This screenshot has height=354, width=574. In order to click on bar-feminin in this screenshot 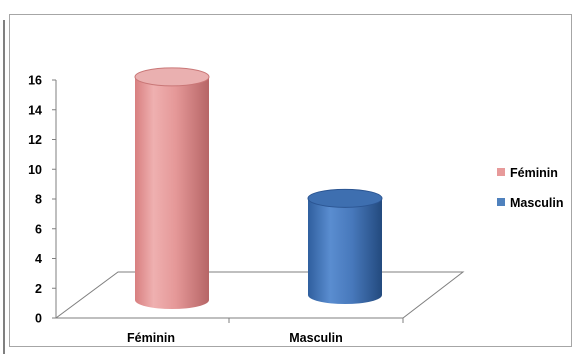, I will do `click(172, 188)`.